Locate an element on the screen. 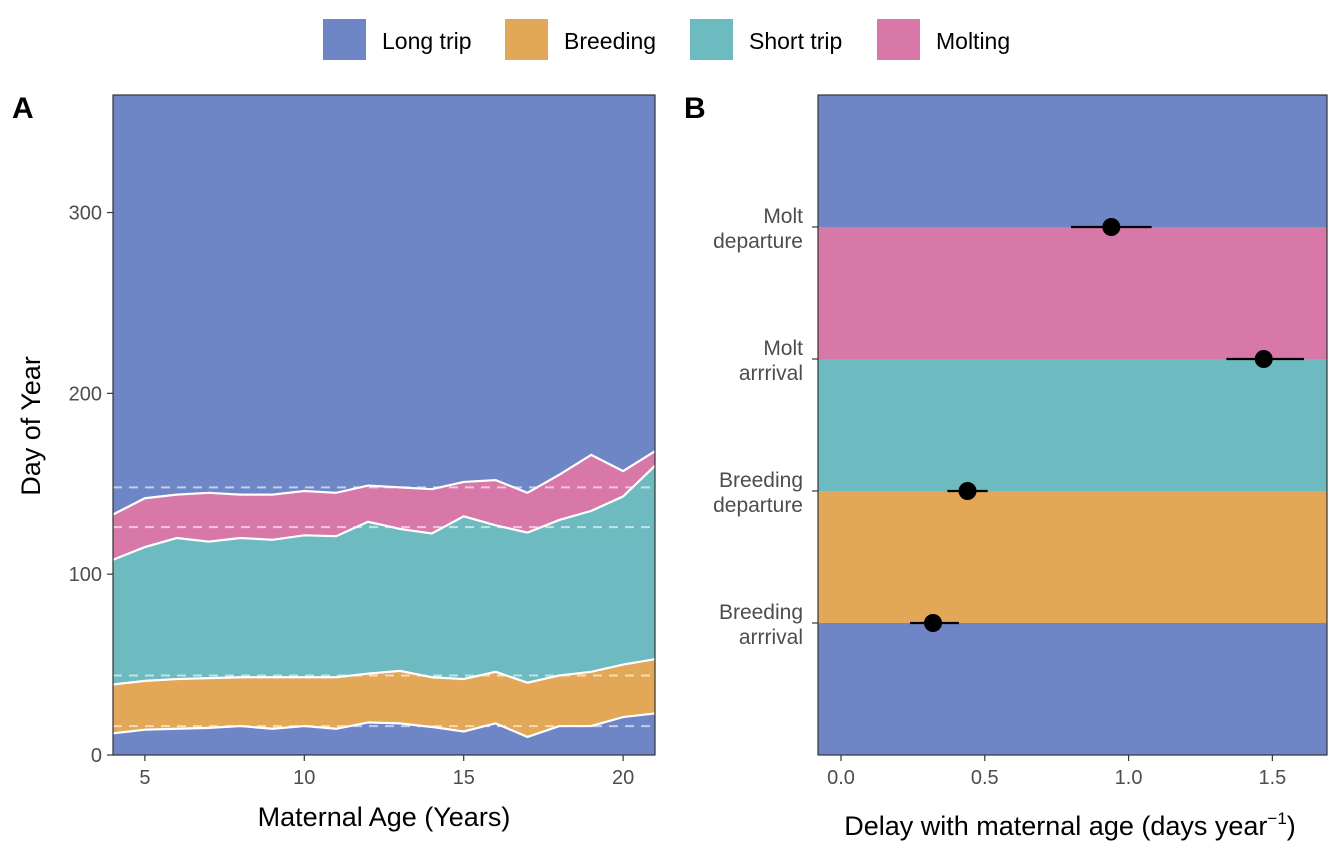 The width and height of the screenshot is (1344, 864). legend-swatch-molting is located at coordinates (898, 39).